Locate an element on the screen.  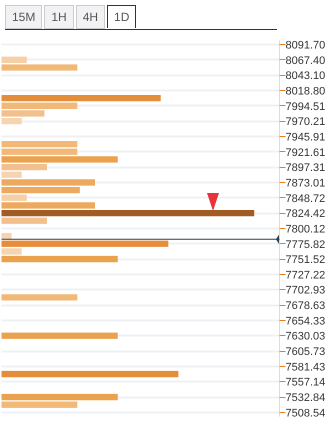
text: 1D is located at coordinates (121, 16).